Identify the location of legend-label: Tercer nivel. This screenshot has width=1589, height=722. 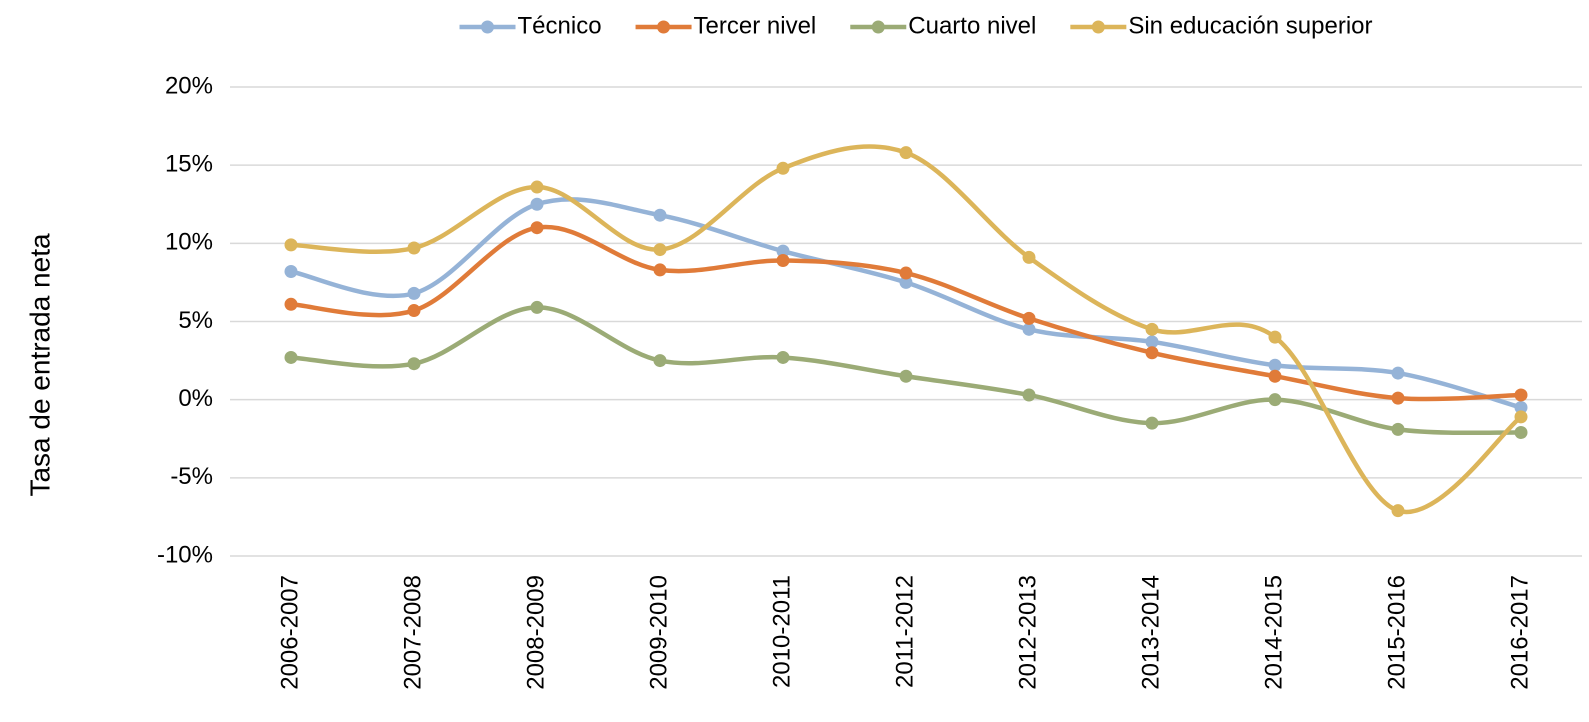
(755, 25).